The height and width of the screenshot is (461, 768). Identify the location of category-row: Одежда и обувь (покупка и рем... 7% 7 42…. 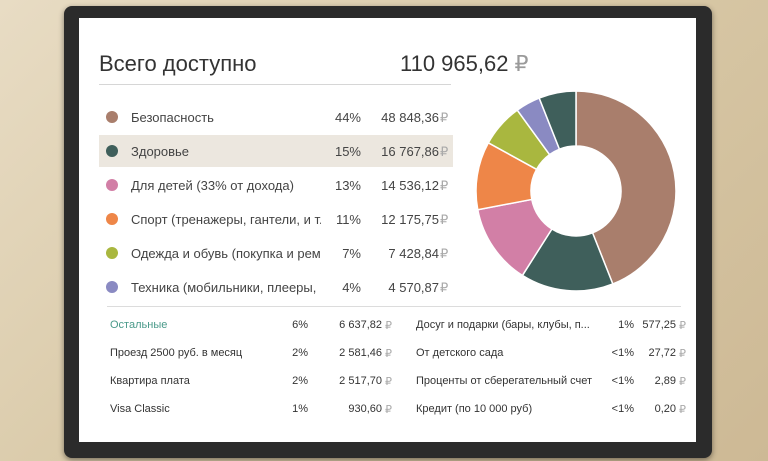
(276, 253).